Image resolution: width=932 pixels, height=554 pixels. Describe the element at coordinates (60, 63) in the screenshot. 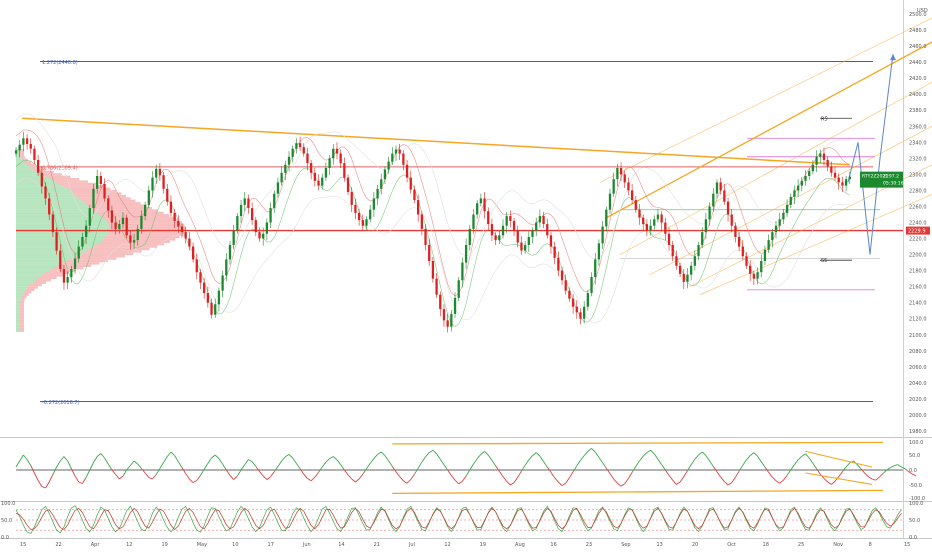

I see `fib-line-label: 1.272(2440.8)` at that location.